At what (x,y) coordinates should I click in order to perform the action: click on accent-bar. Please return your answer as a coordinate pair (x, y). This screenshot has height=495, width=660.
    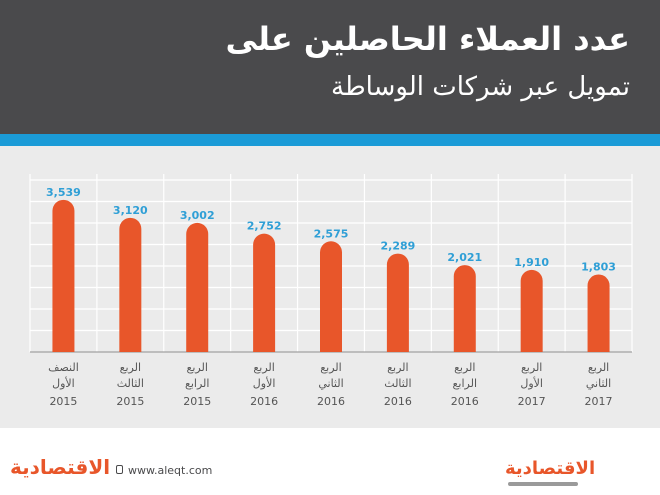
    Looking at the image, I should click on (330, 140).